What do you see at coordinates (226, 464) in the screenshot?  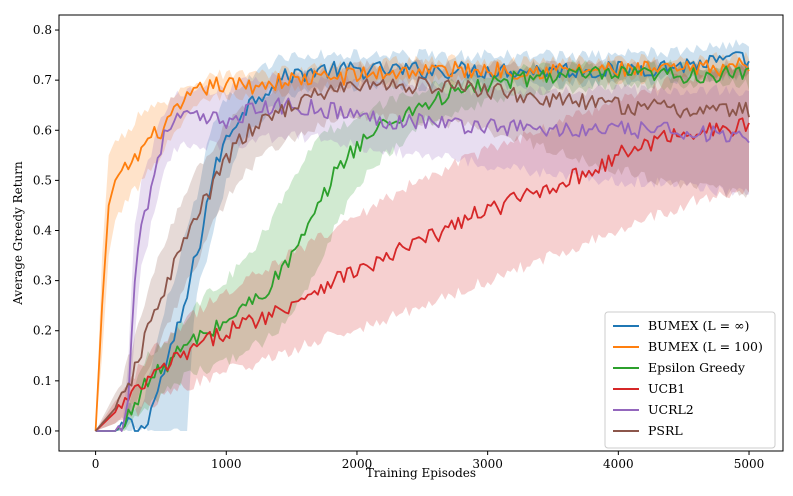 I see `x-tick-label: 1000` at bounding box center [226, 464].